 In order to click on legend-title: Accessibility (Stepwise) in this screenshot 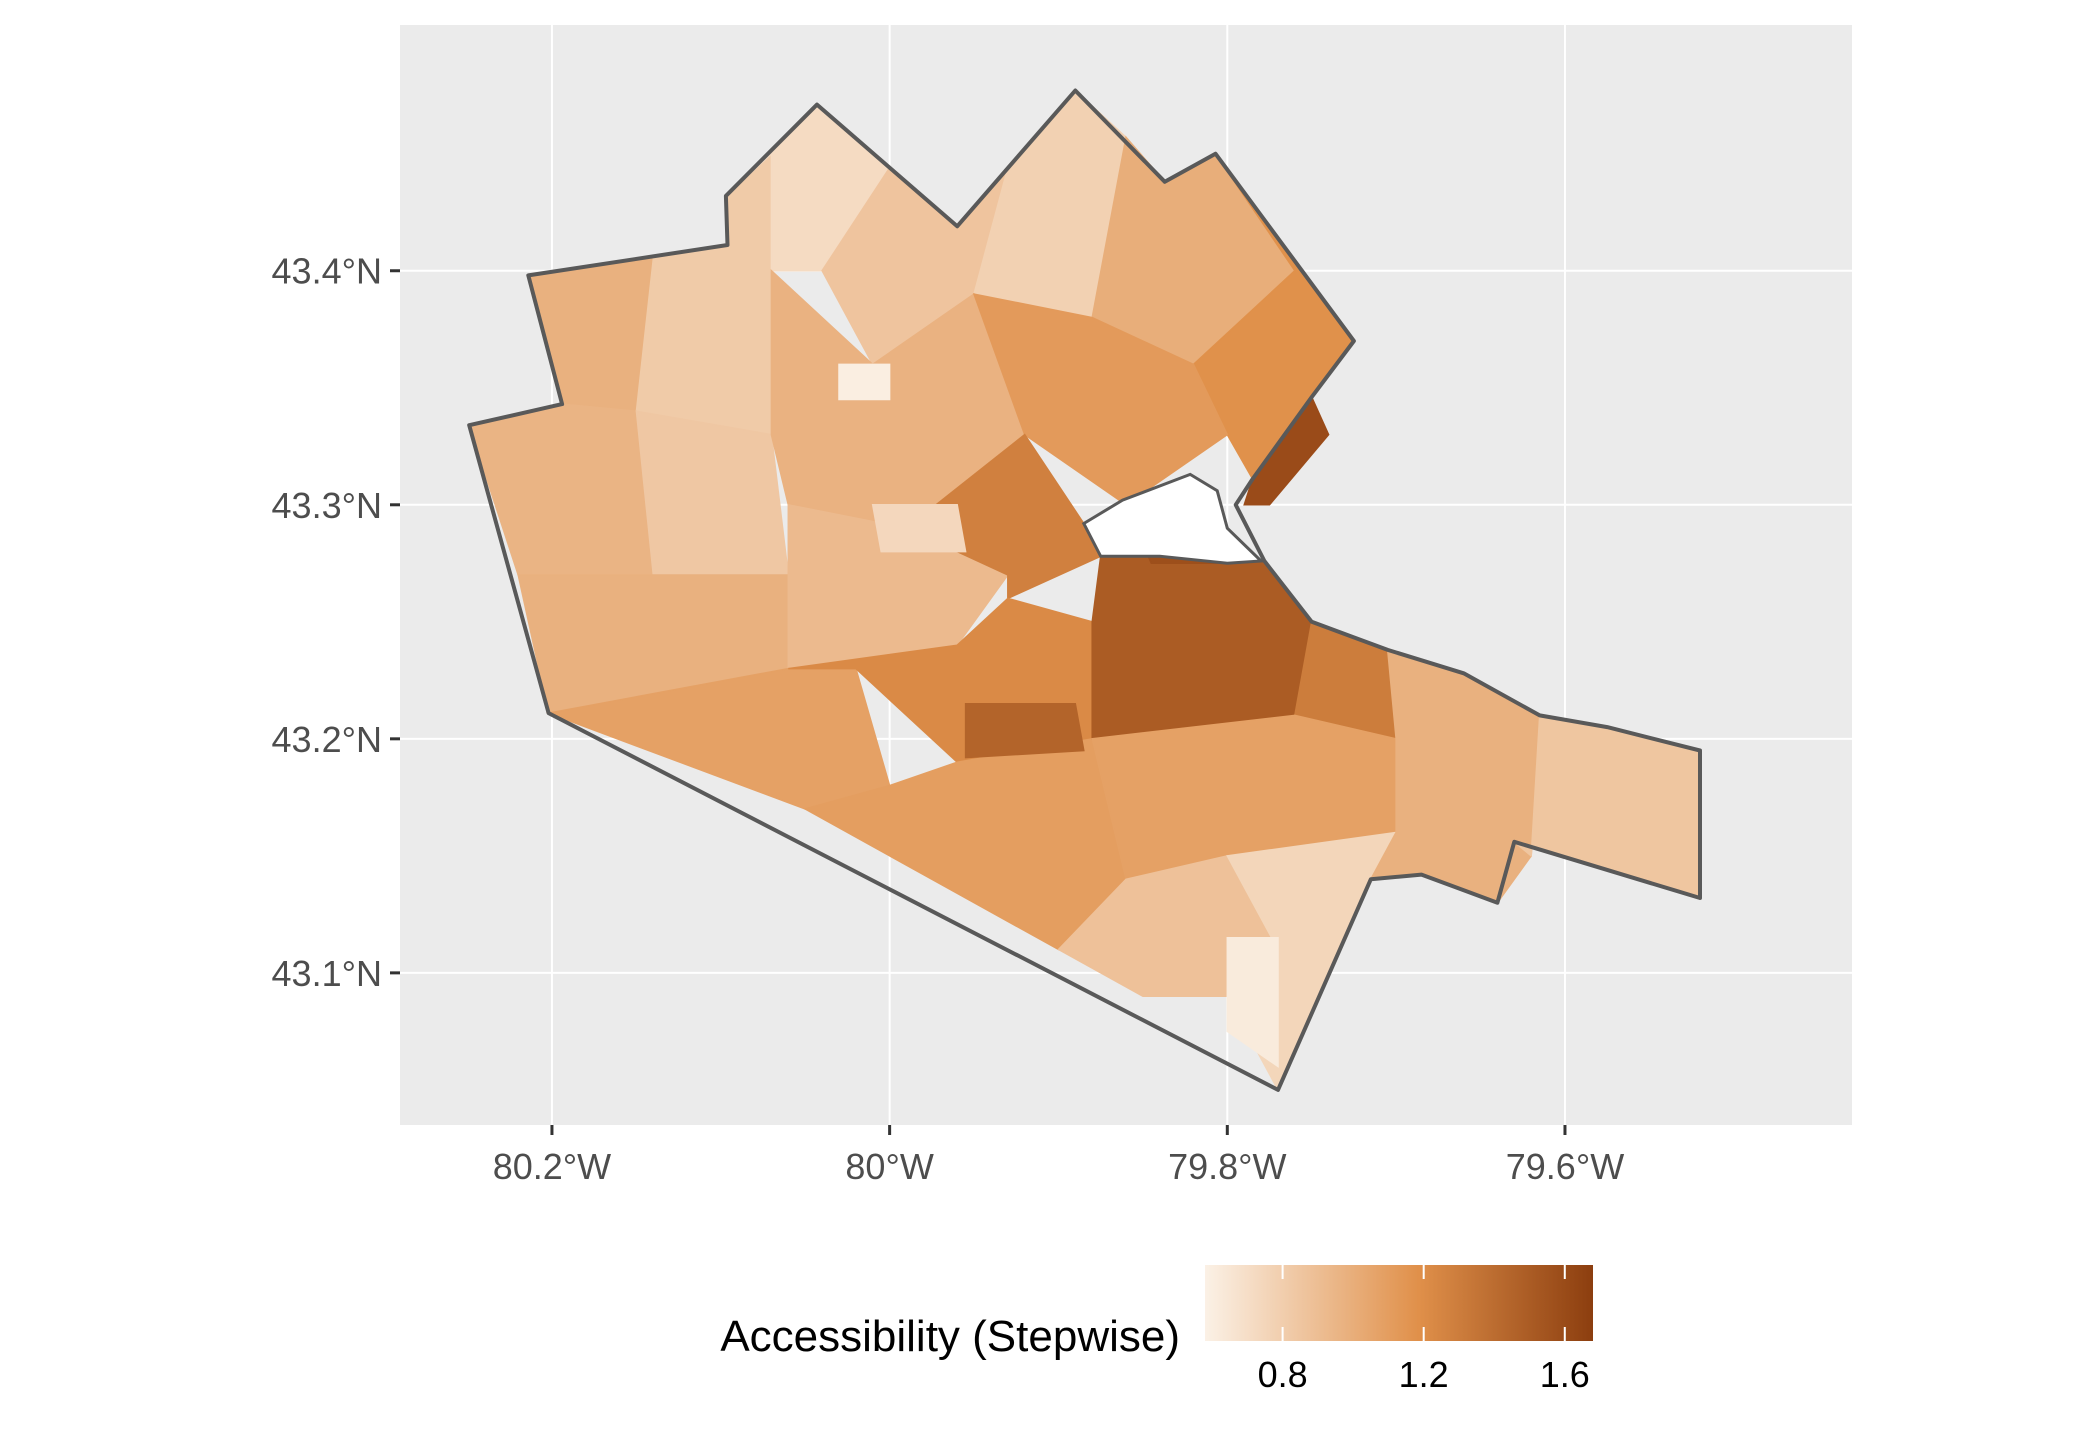, I will do `click(950, 1336)`.